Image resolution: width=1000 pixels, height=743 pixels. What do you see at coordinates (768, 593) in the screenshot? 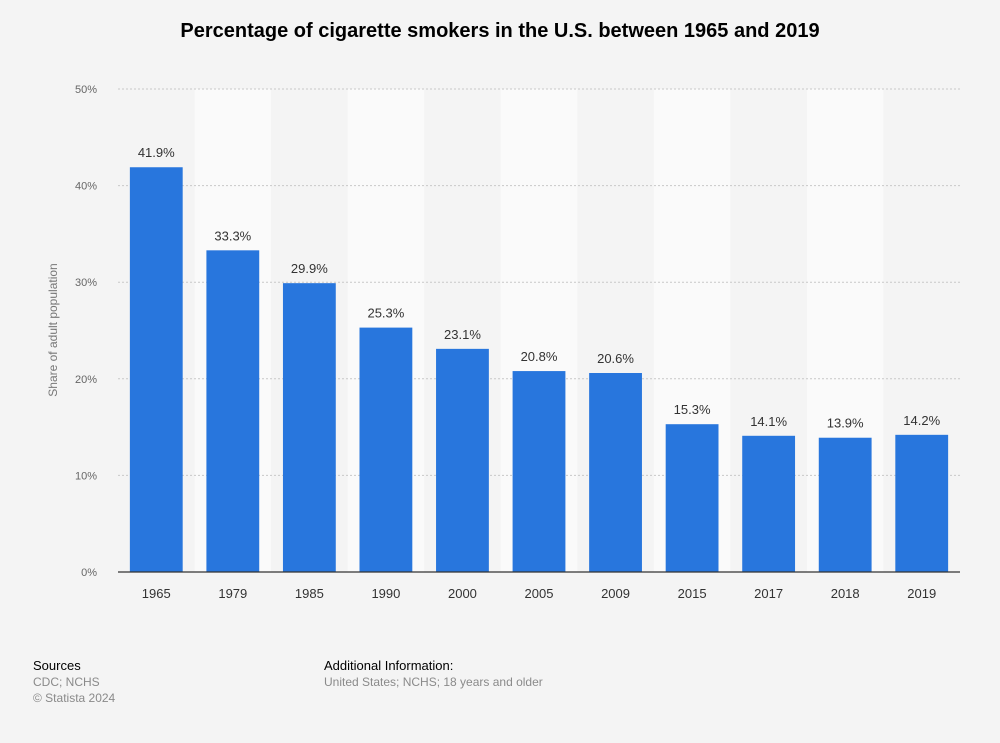
I see `x-tick-label: 2017` at bounding box center [768, 593].